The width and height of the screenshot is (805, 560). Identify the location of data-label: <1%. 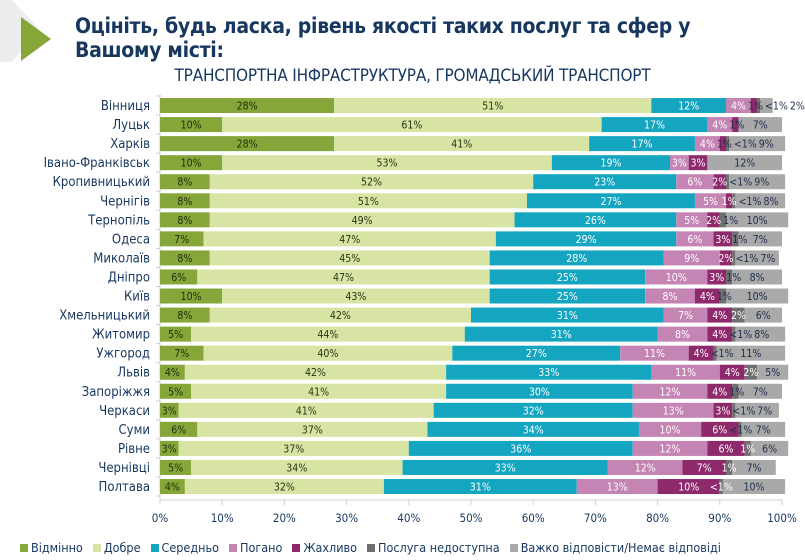
(740, 430).